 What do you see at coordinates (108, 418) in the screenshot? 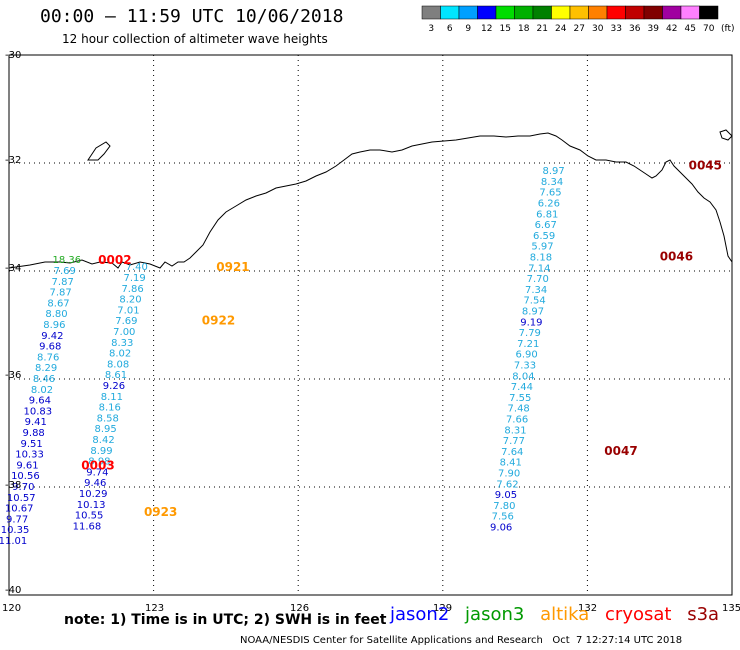
I see `wave-height-value: 8.58` at bounding box center [108, 418].